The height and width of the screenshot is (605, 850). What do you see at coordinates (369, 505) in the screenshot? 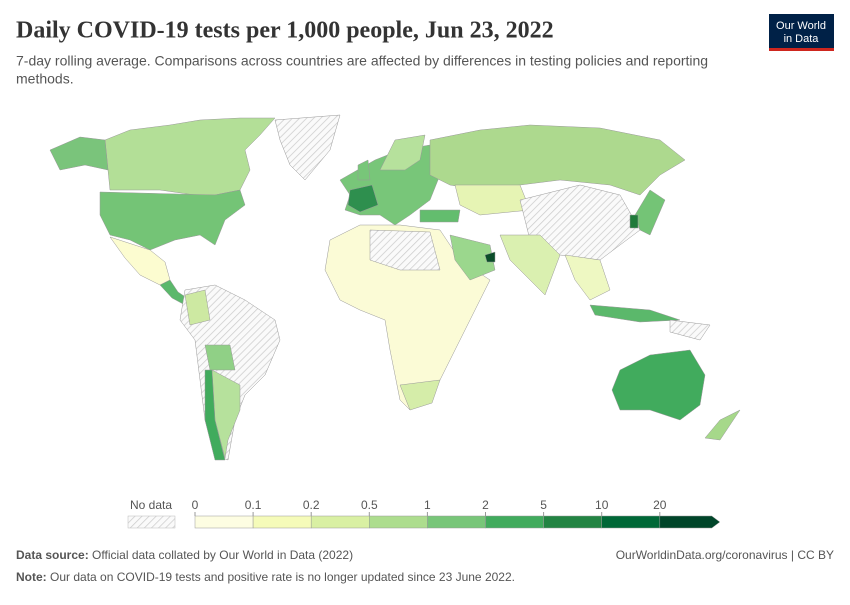
I see `legend-tick-label: 0.5` at bounding box center [369, 505].